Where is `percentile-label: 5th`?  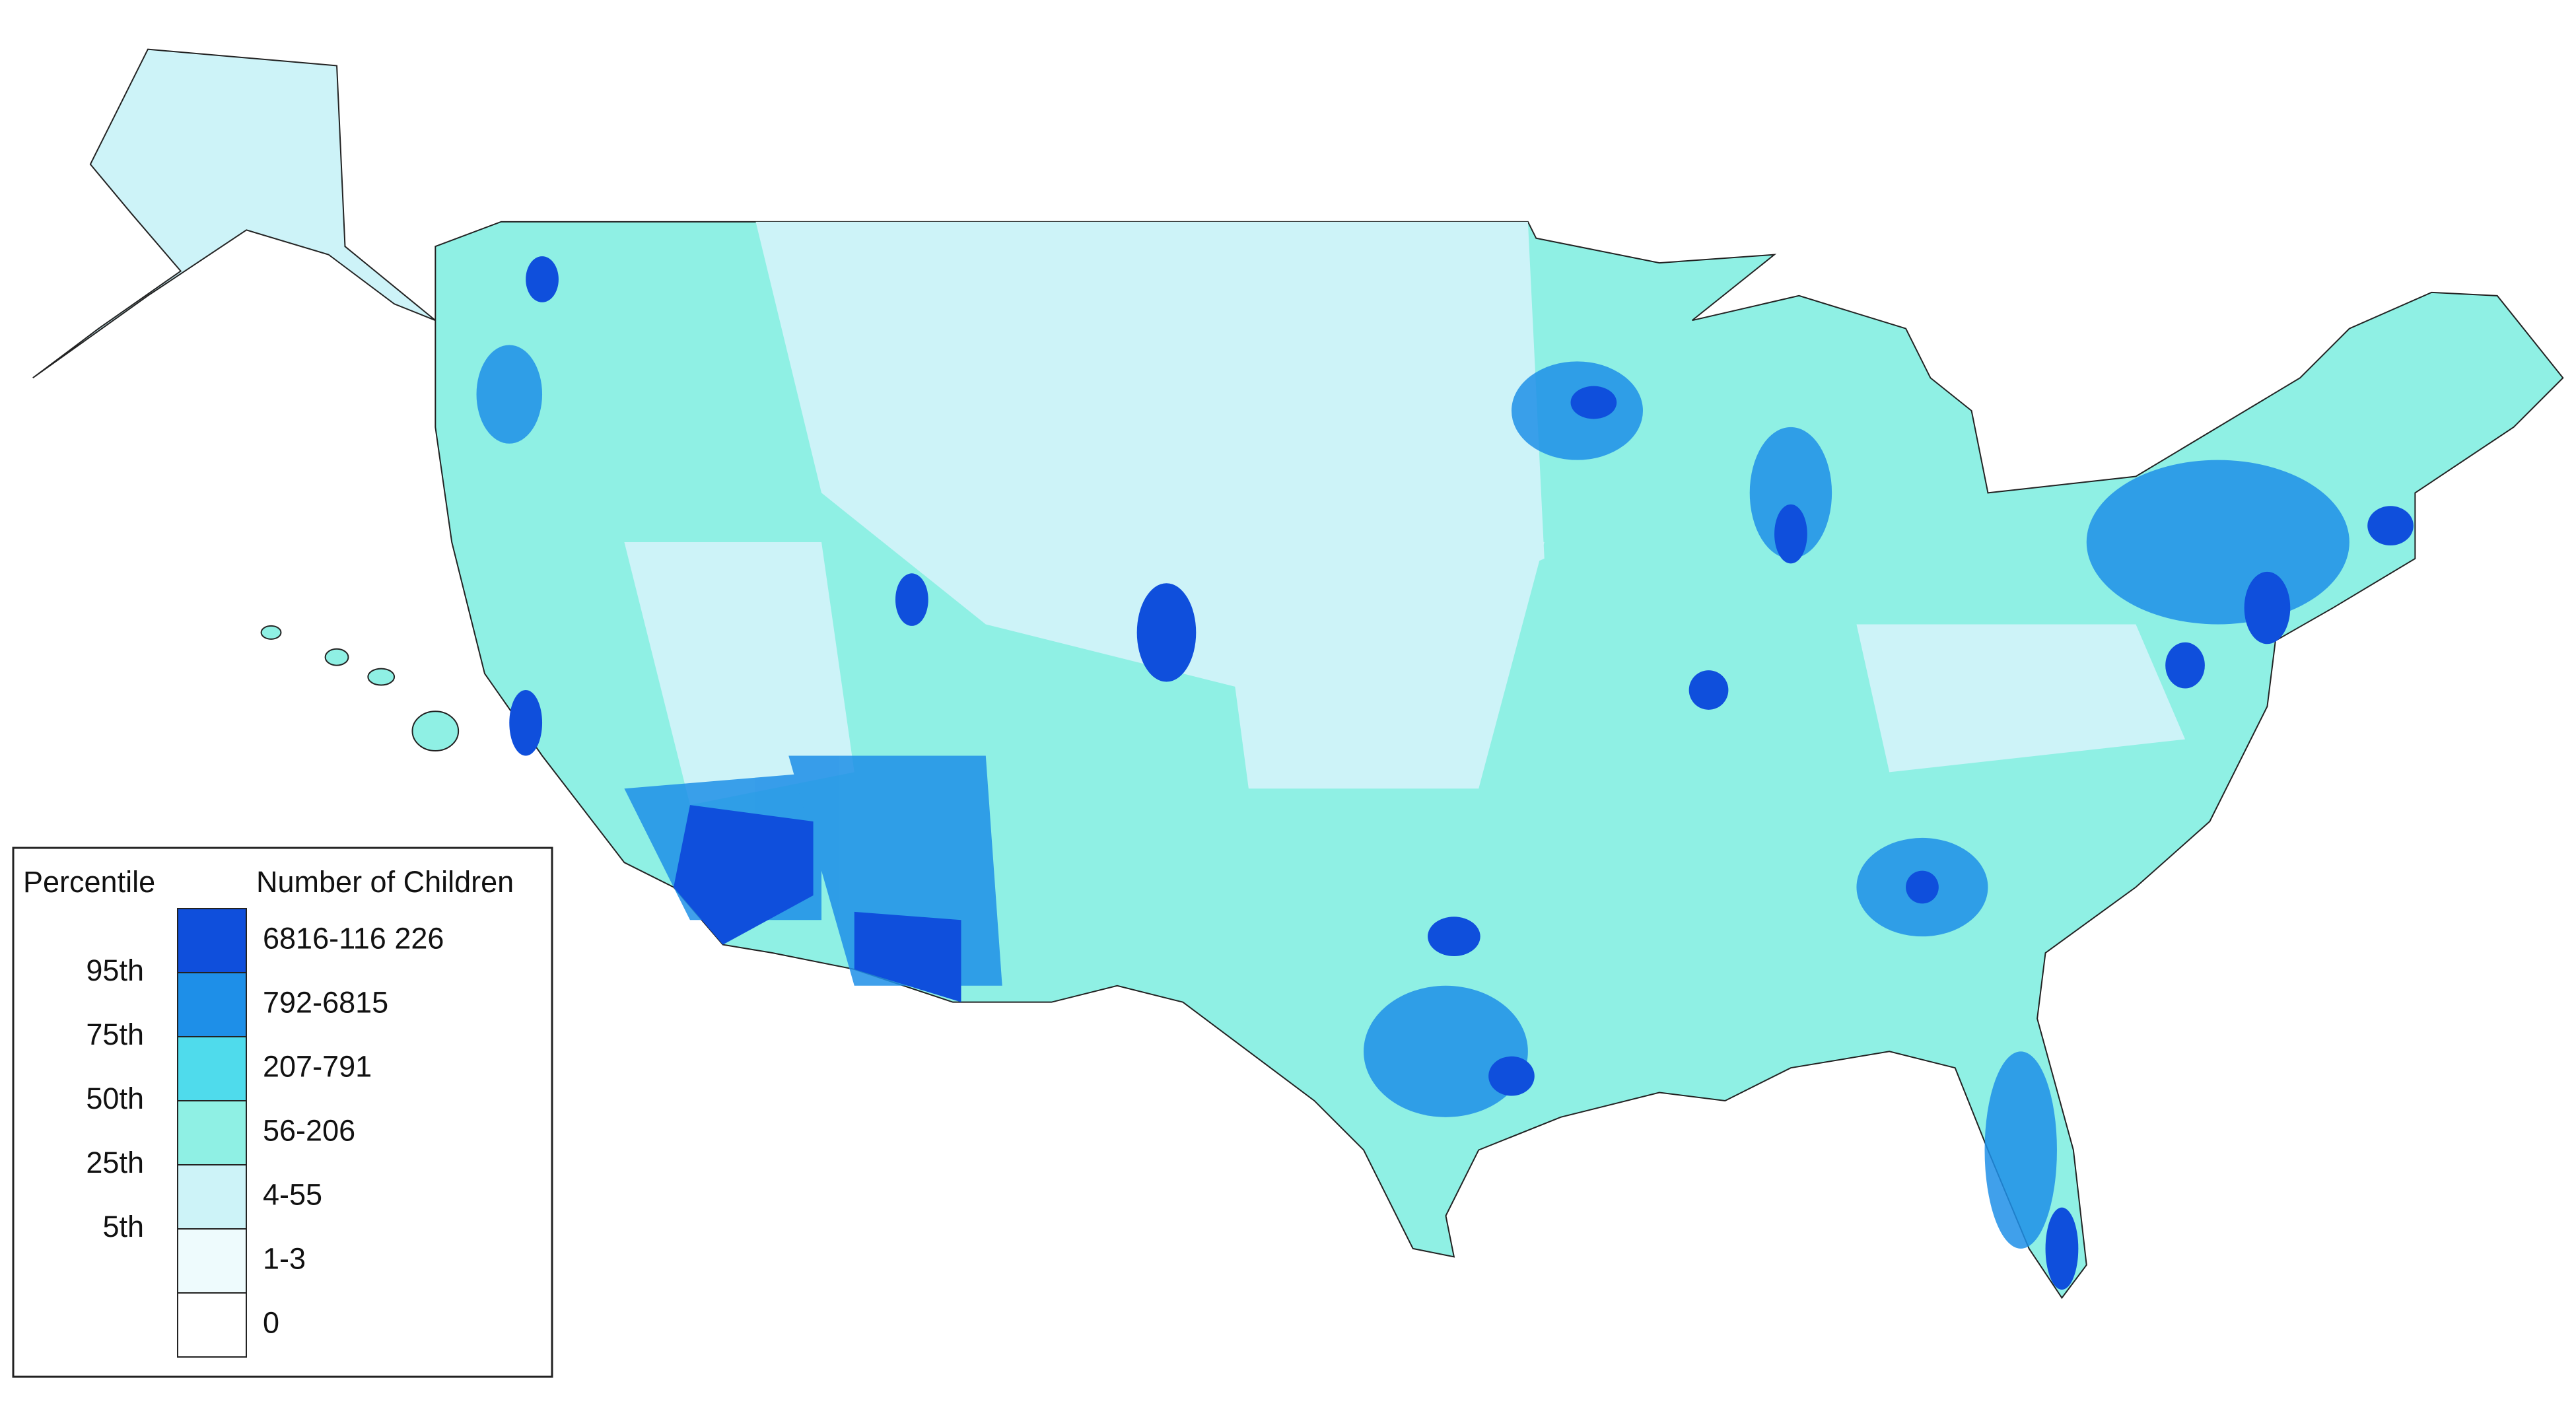
percentile-label: 5th is located at coordinates (123, 1226).